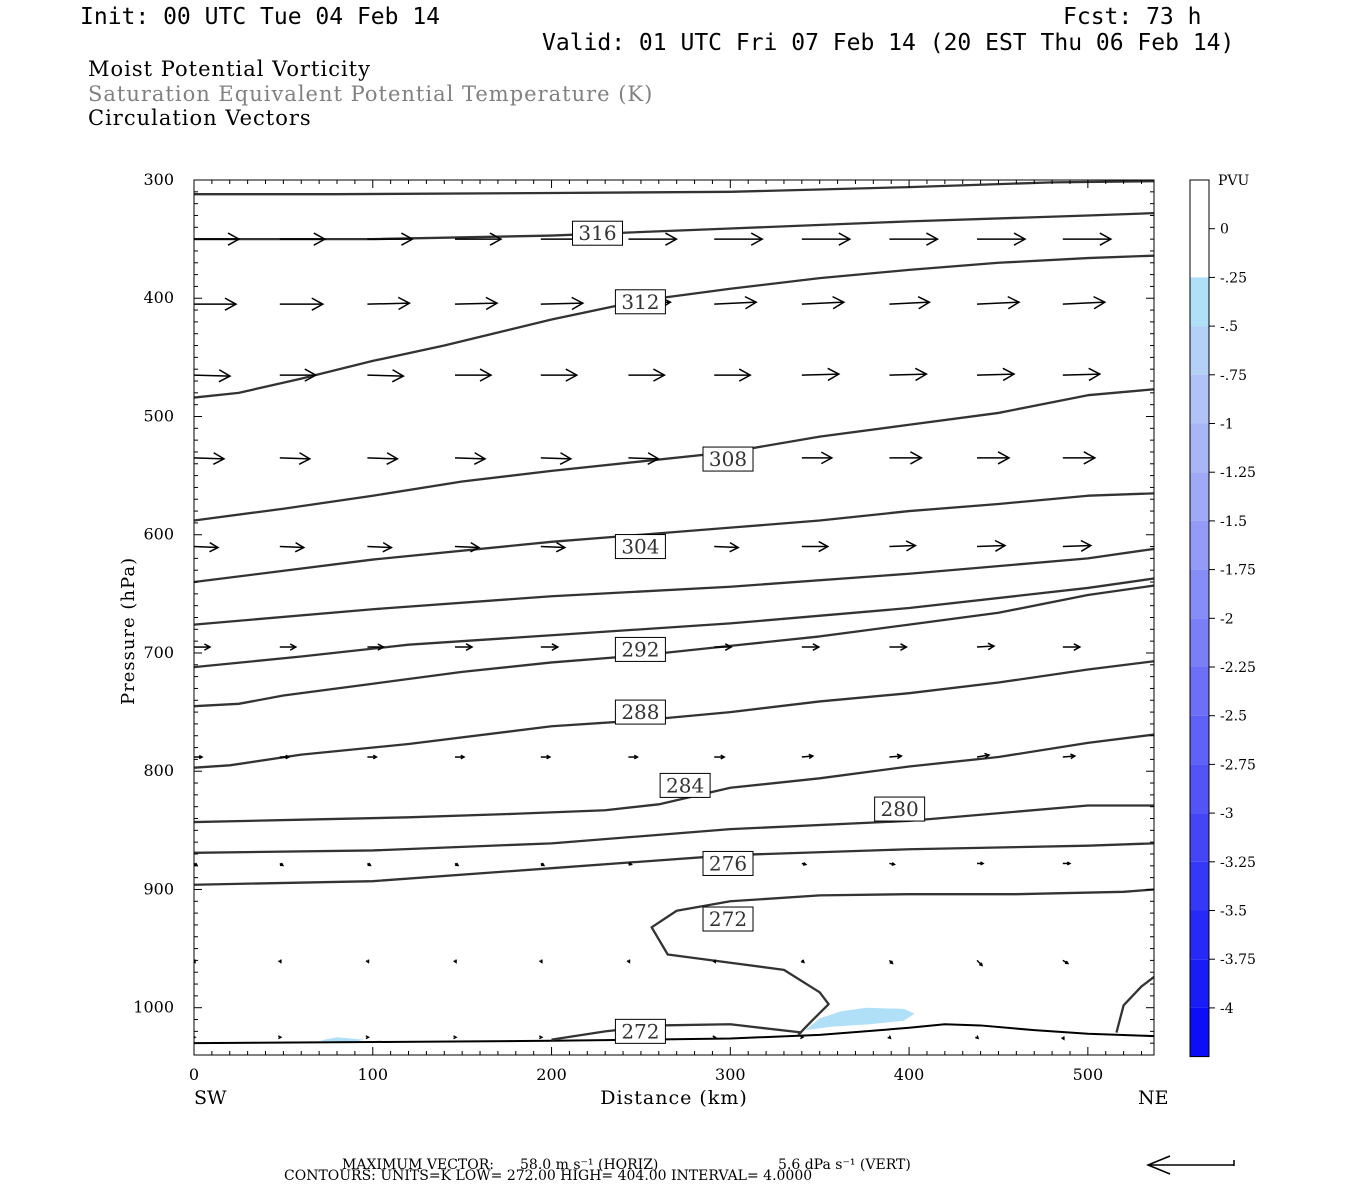 The width and height of the screenshot is (1350, 1200). Describe the element at coordinates (685, 785) in the screenshot. I see `svg-text: 284` at that location.